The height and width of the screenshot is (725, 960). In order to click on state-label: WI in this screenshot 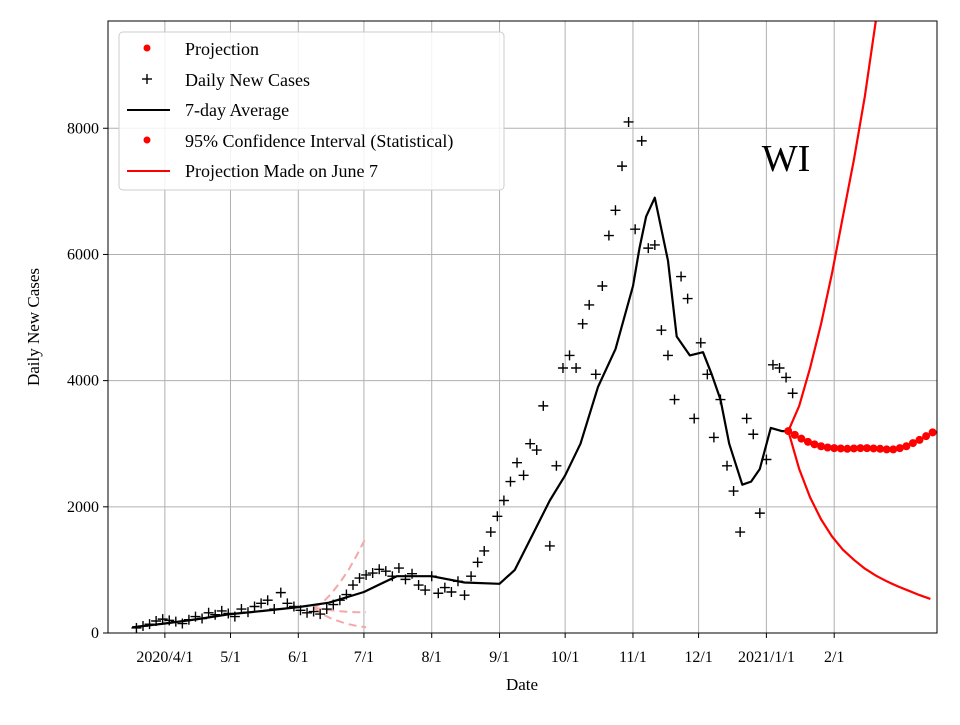, I will do `click(786, 159)`.